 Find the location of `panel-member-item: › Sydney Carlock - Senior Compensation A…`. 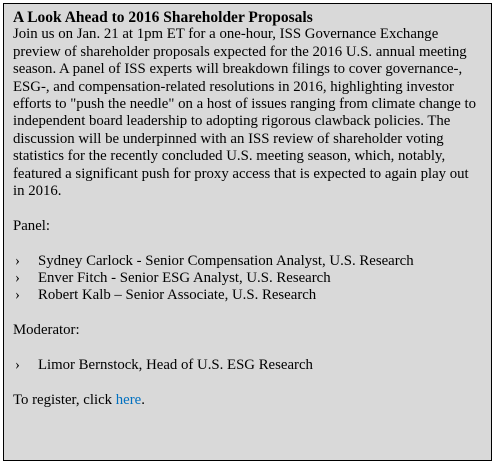

panel-member-item: › Sydney Carlock - Senior Compensation A… is located at coordinates (248, 261).